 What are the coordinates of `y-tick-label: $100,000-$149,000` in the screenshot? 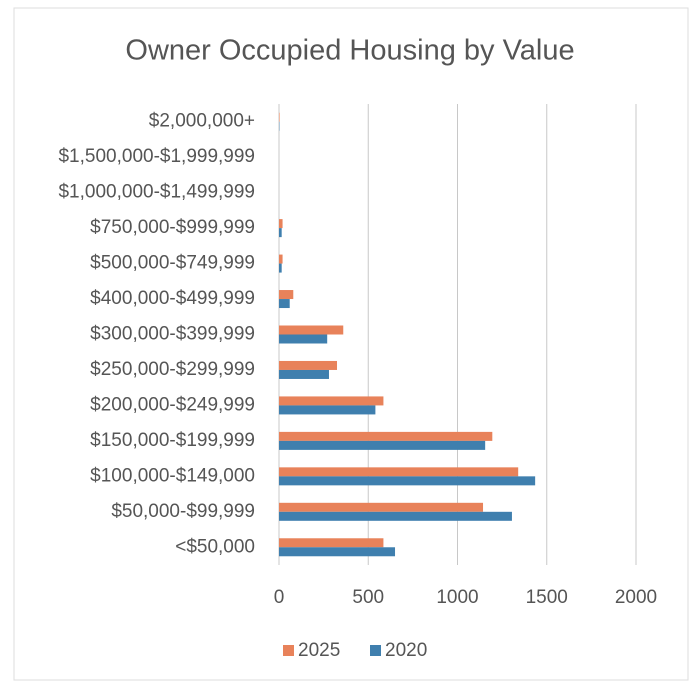 It's located at (172, 475).